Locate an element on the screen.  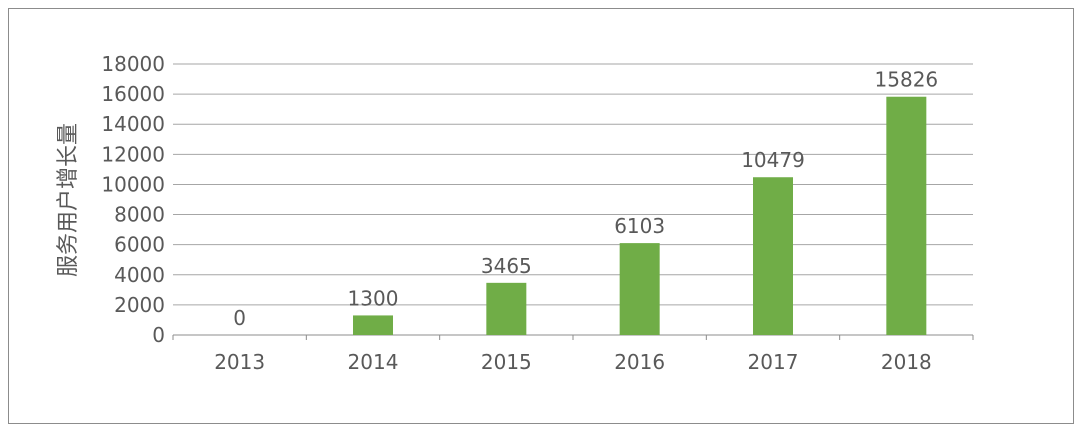
x-tick-label: 2015 is located at coordinates (506, 362).